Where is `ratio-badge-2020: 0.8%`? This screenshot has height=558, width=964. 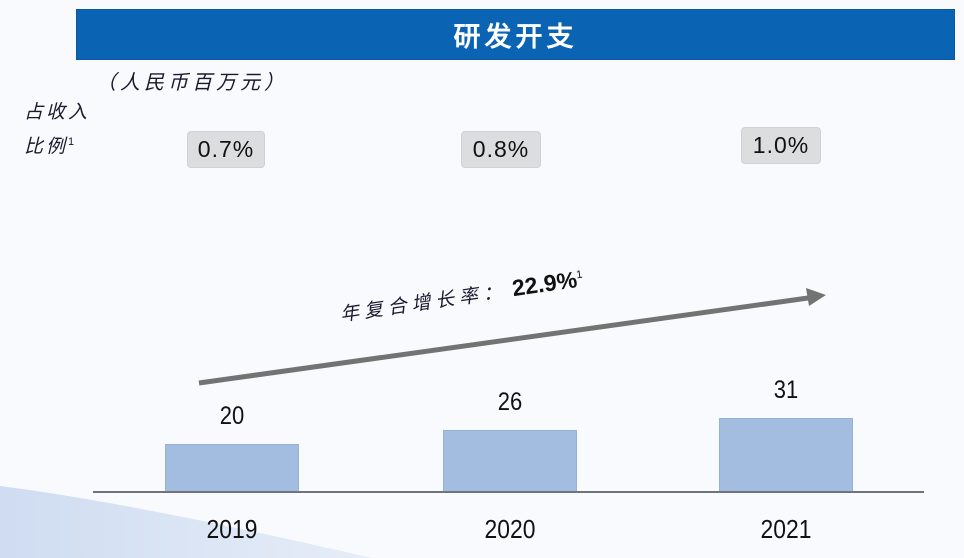
ratio-badge-2020: 0.8% is located at coordinates (501, 149).